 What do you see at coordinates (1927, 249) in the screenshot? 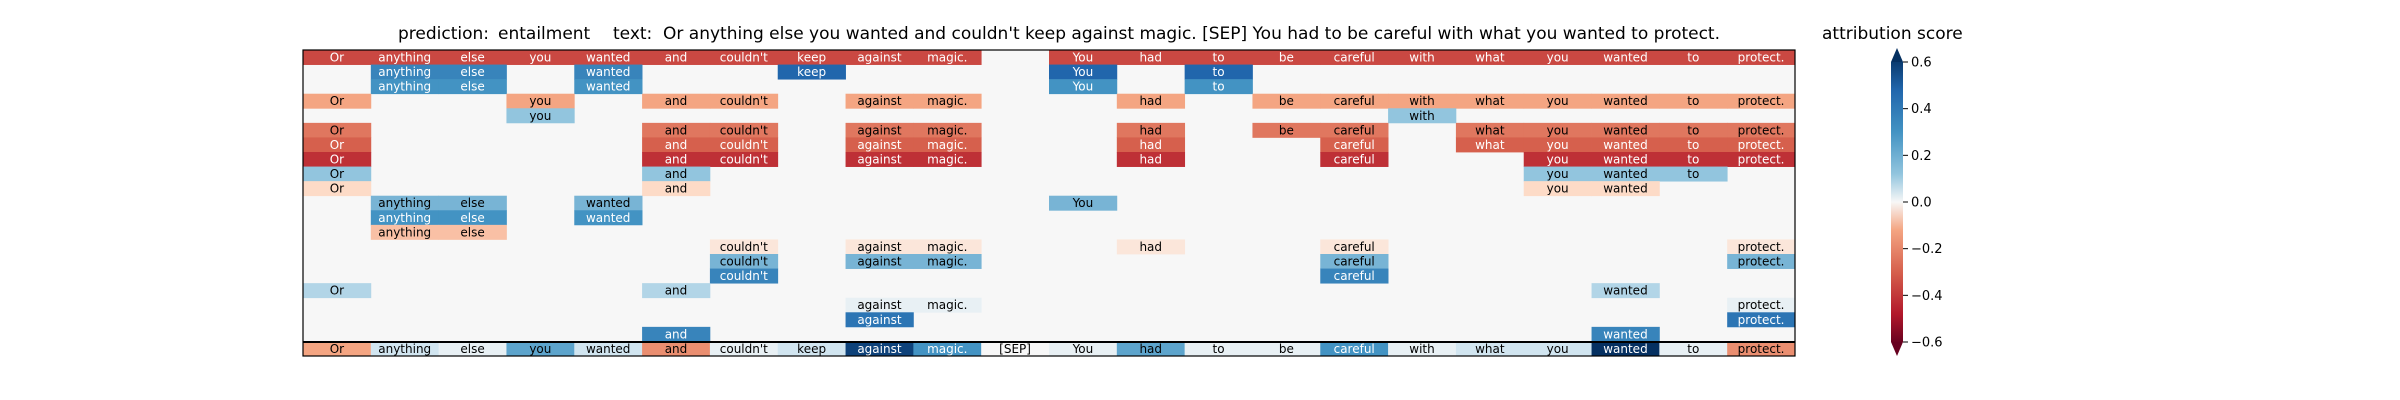
I see `colorbar-tick-label: −0.2` at bounding box center [1927, 249].